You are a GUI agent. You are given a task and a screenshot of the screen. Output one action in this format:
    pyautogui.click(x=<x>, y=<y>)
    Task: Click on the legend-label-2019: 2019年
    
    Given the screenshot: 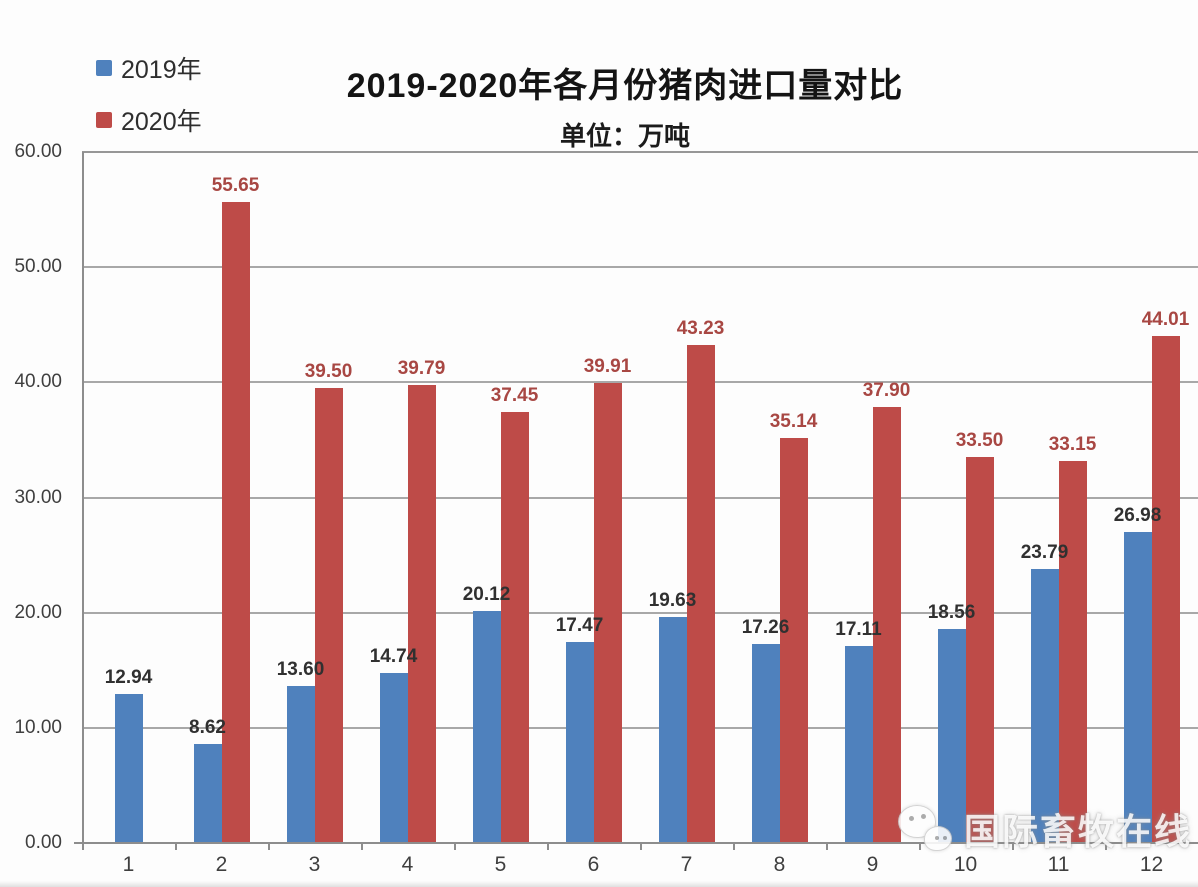 What is the action you would take?
    pyautogui.click(x=161, y=70)
    